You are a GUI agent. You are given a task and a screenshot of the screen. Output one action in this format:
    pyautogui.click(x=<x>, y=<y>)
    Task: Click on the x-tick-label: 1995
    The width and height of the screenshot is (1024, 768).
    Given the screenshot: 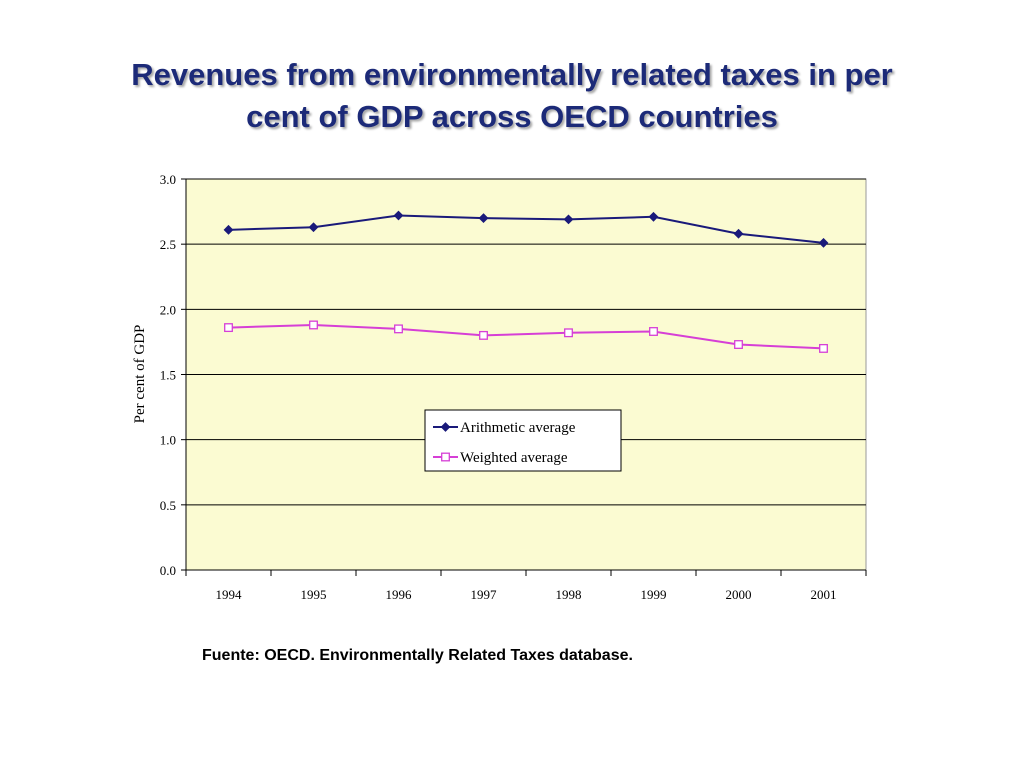 What is the action you would take?
    pyautogui.click(x=314, y=594)
    